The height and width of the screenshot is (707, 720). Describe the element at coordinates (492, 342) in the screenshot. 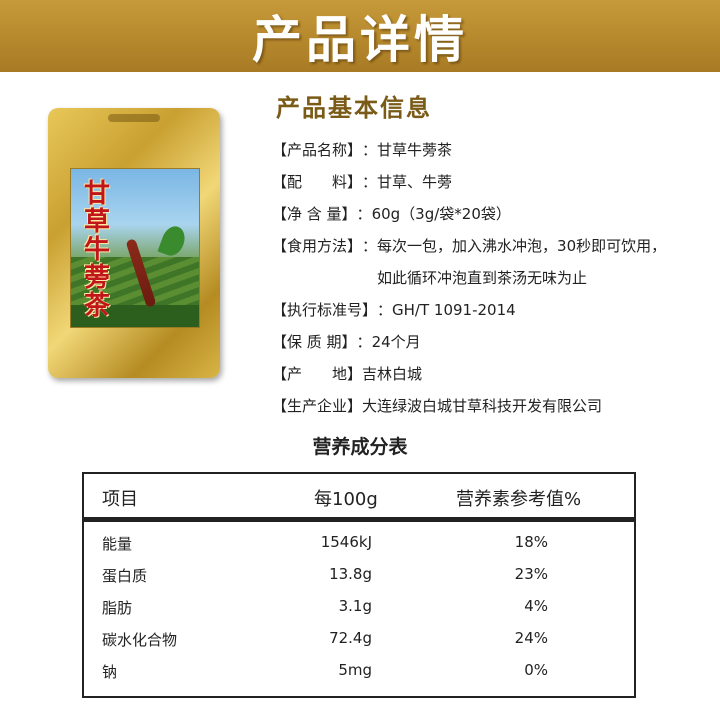

I see `info-row-shelf-life: 【保 质 期】 ： 24个月` at that location.